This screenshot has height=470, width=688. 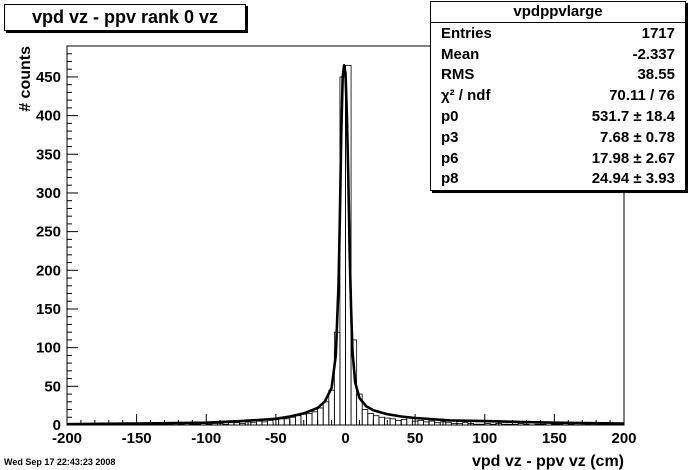 I want to click on stats-label: RMS, so click(x=458, y=75).